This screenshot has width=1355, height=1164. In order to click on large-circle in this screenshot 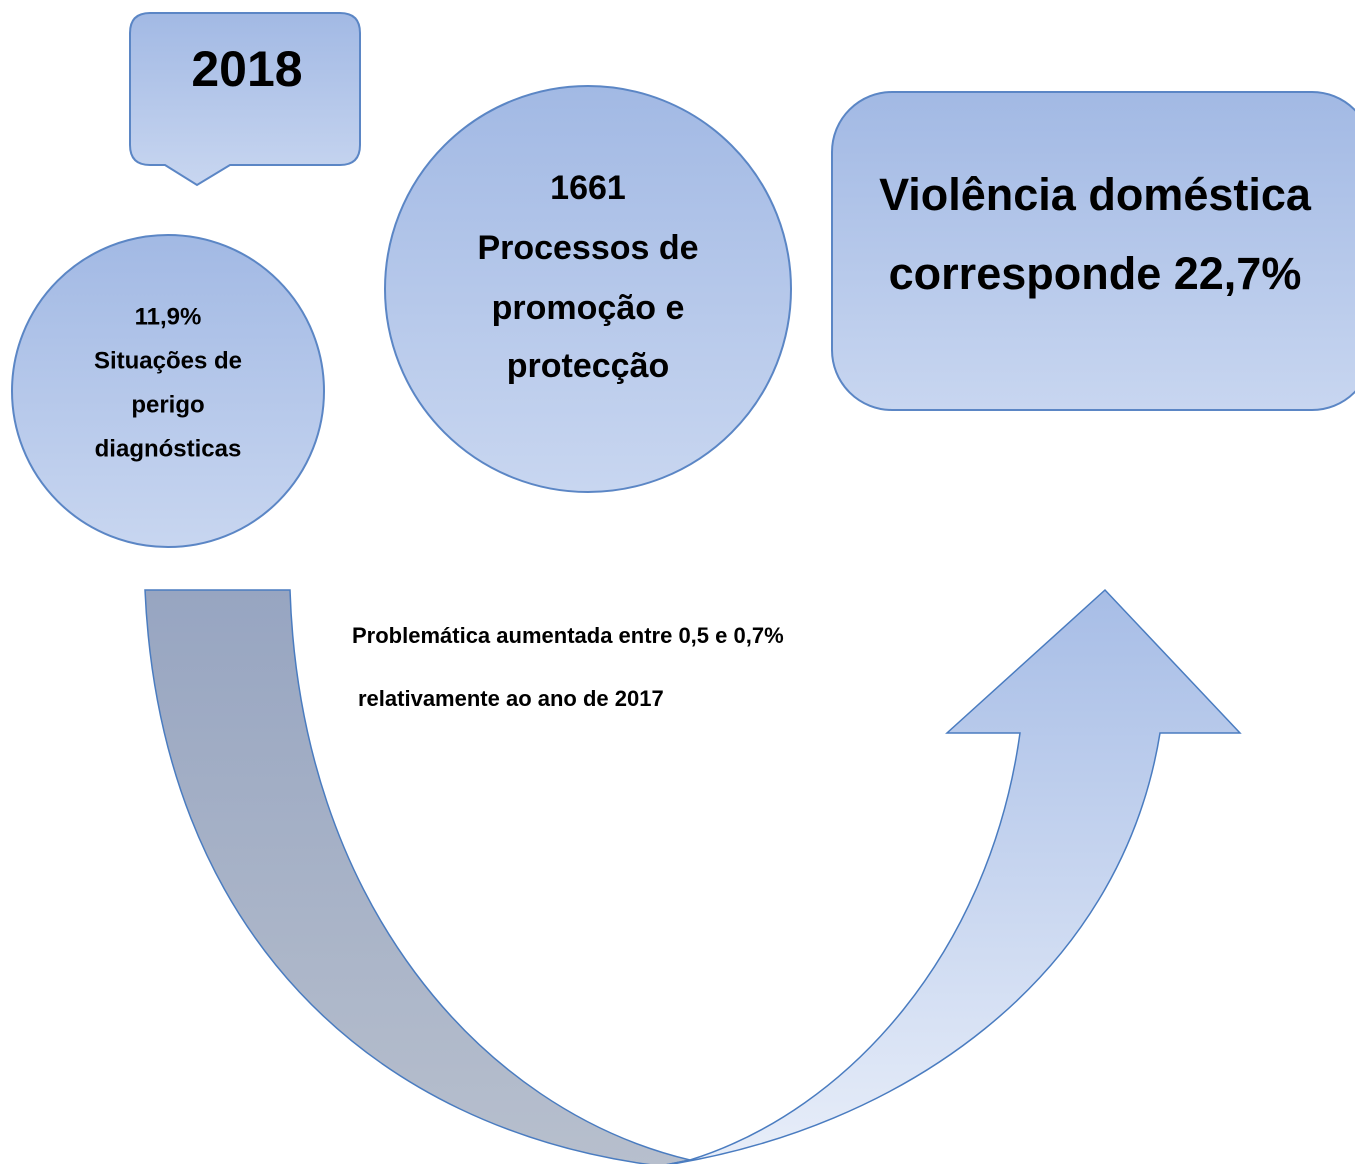, I will do `click(588, 289)`.